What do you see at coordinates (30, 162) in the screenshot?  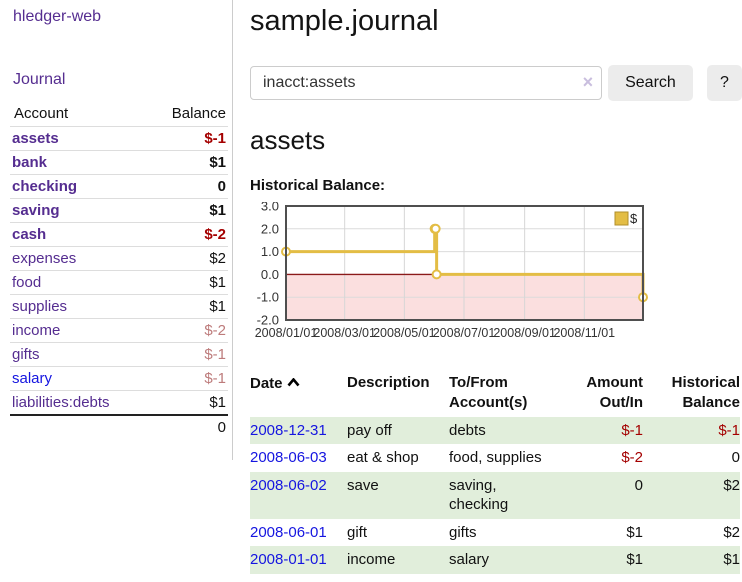 I see `account-link: bank` at bounding box center [30, 162].